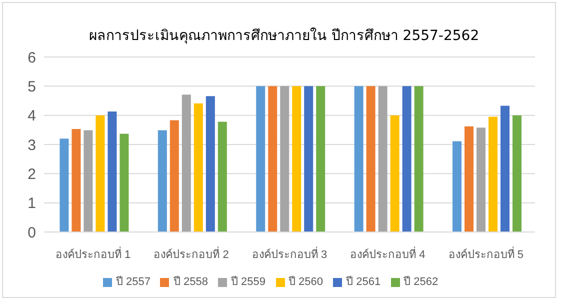 This screenshot has width=568, height=302. Describe the element at coordinates (191, 253) in the screenshot. I see `x-tick-label: องค์ประกอบที่ 2` at that location.